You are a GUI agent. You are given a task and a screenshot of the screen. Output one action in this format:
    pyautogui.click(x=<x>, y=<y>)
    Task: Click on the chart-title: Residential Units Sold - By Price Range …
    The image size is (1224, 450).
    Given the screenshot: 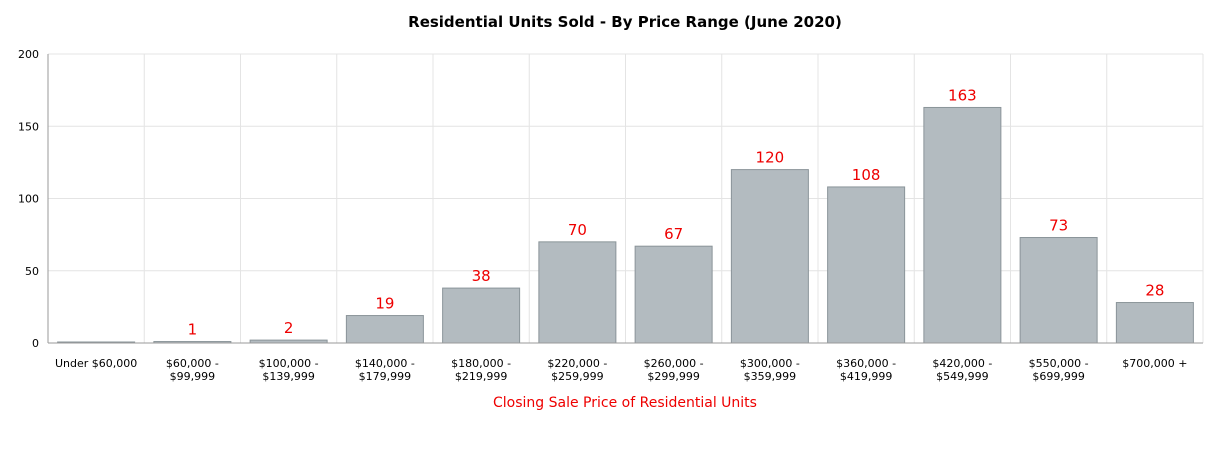 What is the action you would take?
    pyautogui.click(x=625, y=22)
    